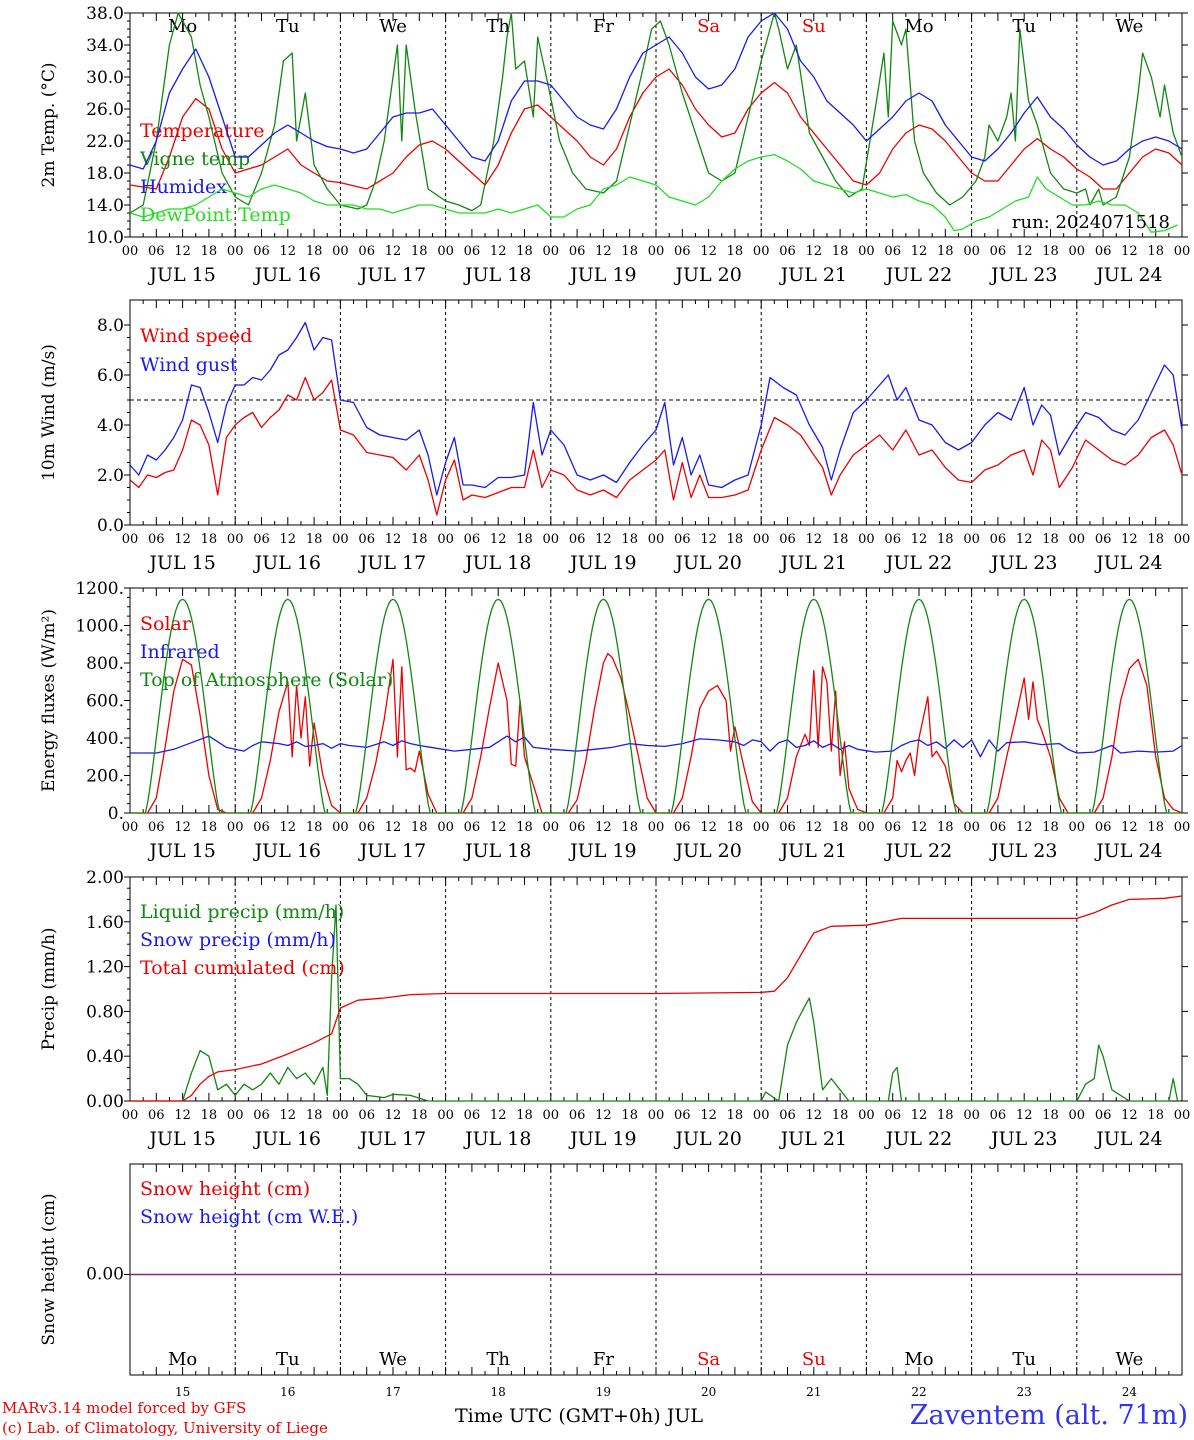 The image size is (1194, 1440). Describe the element at coordinates (105, 664) in the screenshot. I see `y-tick-label: 800.` at that location.